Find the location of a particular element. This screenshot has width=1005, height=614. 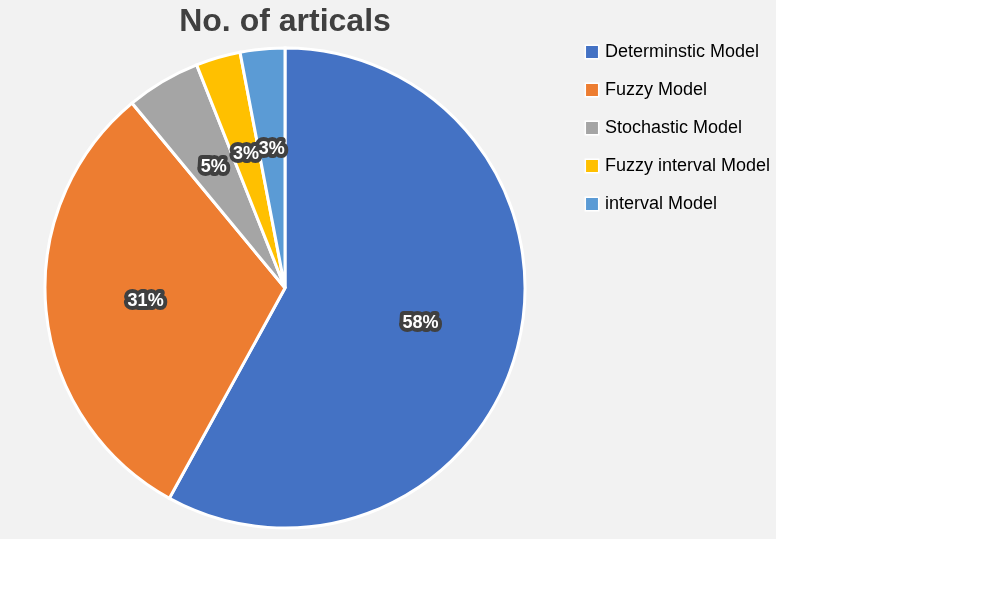

legend-label: Fuzzy Model is located at coordinates (656, 89).